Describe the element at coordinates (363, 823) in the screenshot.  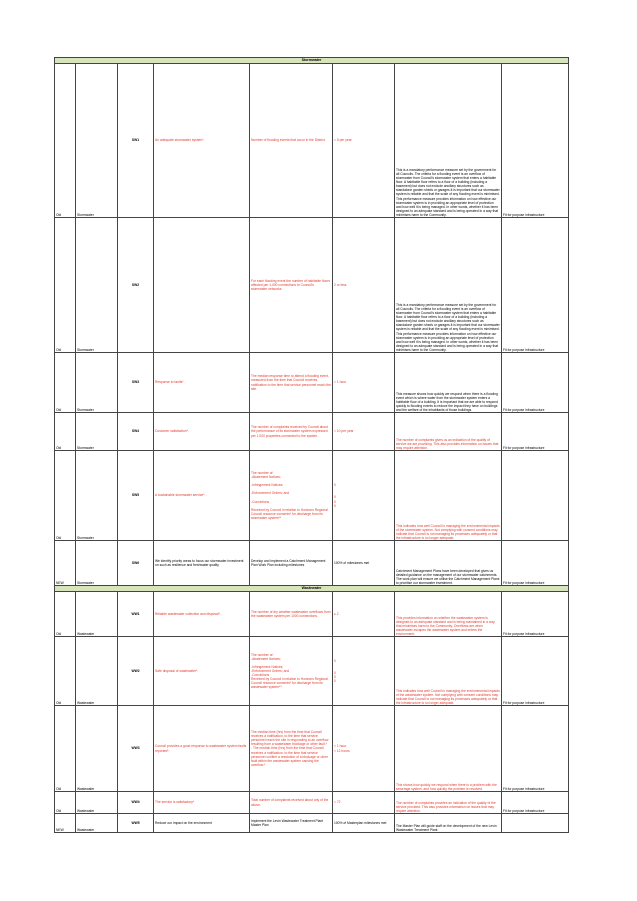
I see `target-cell: 100% of Masterplan milestones met` at that location.